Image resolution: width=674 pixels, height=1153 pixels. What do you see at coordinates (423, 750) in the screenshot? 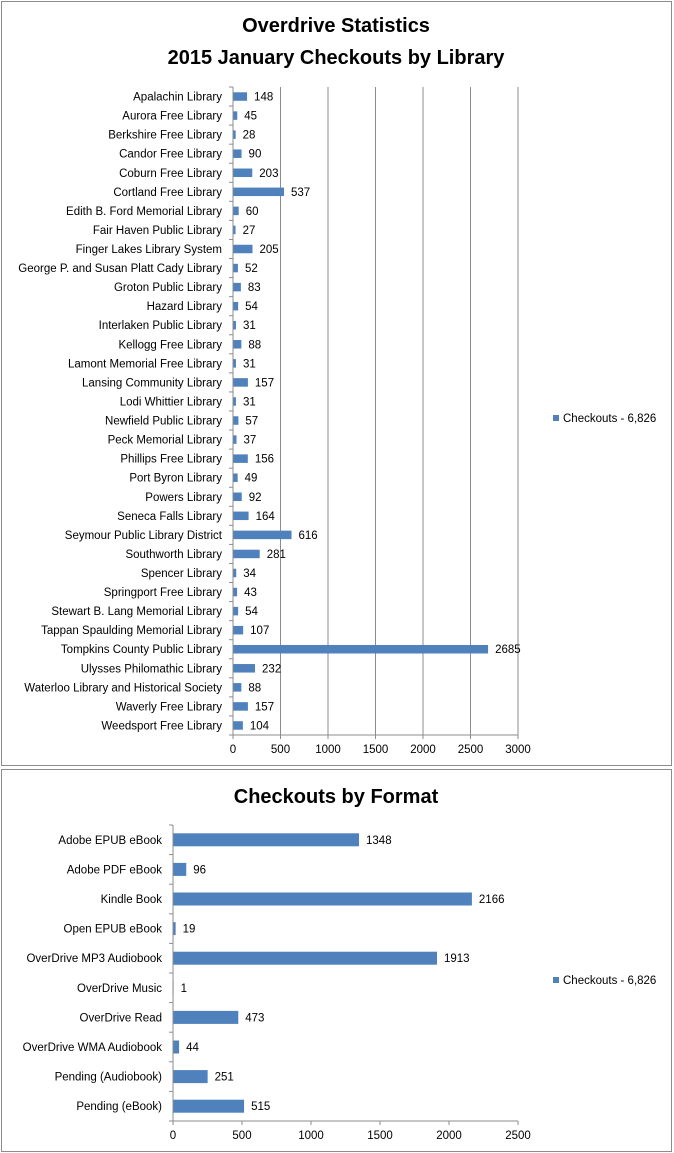
I see `x-tick-label: 2000` at bounding box center [423, 750].